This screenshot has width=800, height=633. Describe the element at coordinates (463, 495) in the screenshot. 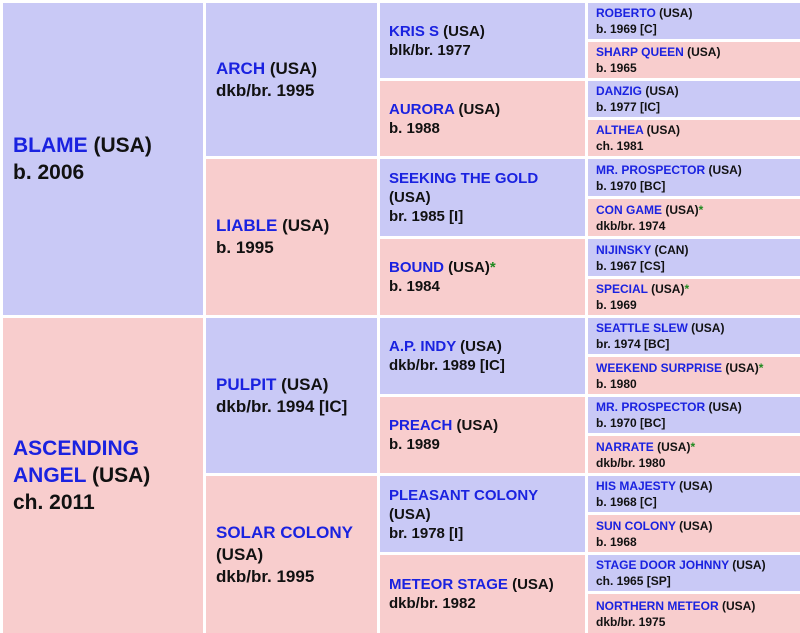

I see `horse-name: PLEASANT COLONY` at that location.